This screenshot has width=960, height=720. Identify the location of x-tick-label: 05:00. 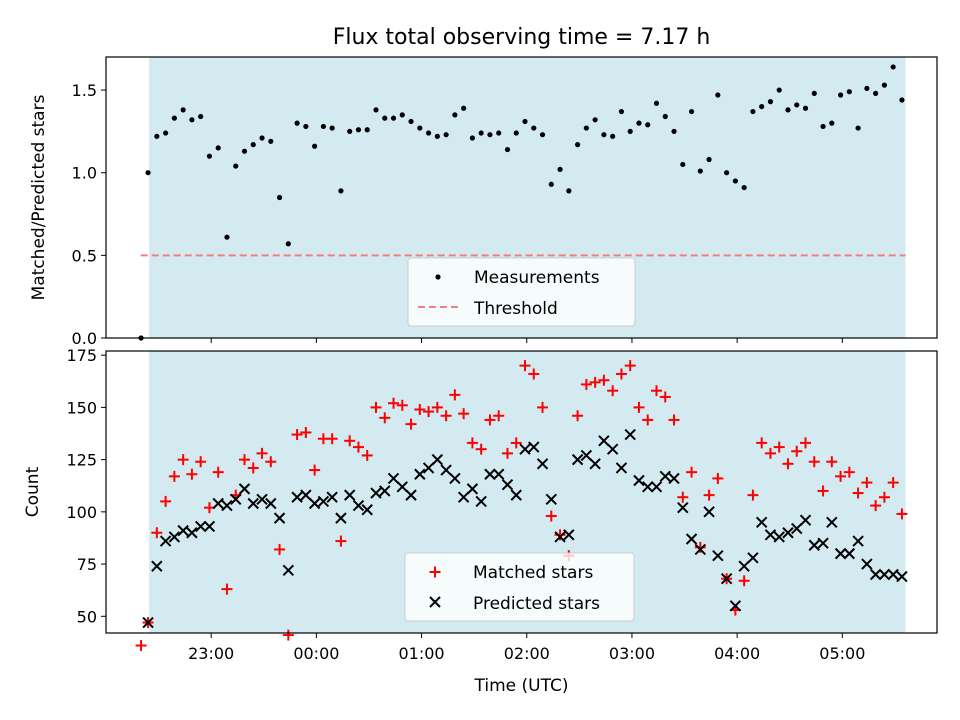
(842, 653).